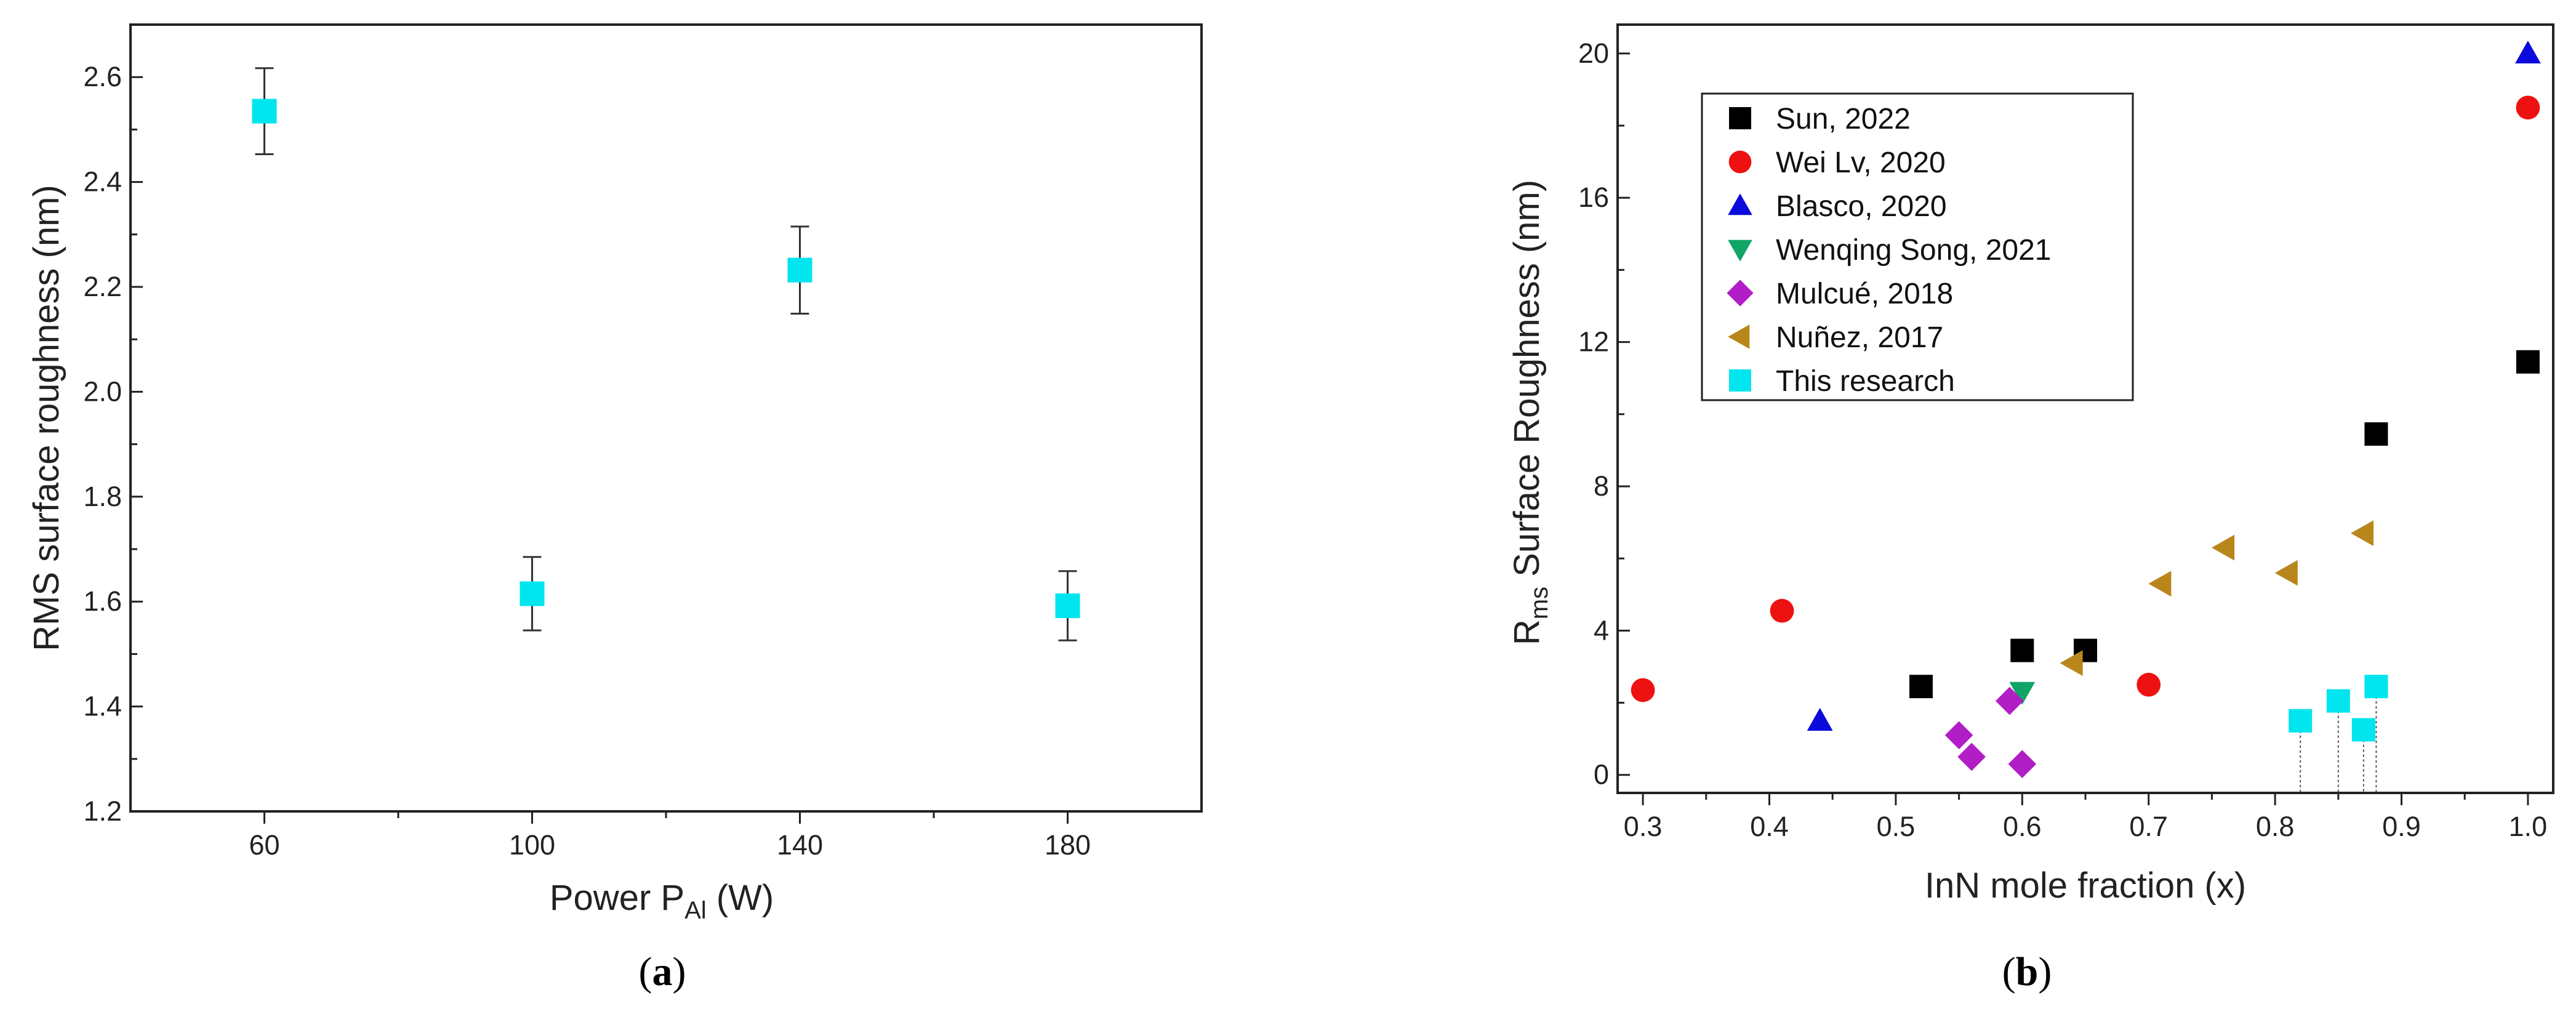 The width and height of the screenshot is (2576, 1017). What do you see at coordinates (1862, 207) in the screenshot?
I see `legend-label-blasco-2020: Blasco, 2020` at bounding box center [1862, 207].